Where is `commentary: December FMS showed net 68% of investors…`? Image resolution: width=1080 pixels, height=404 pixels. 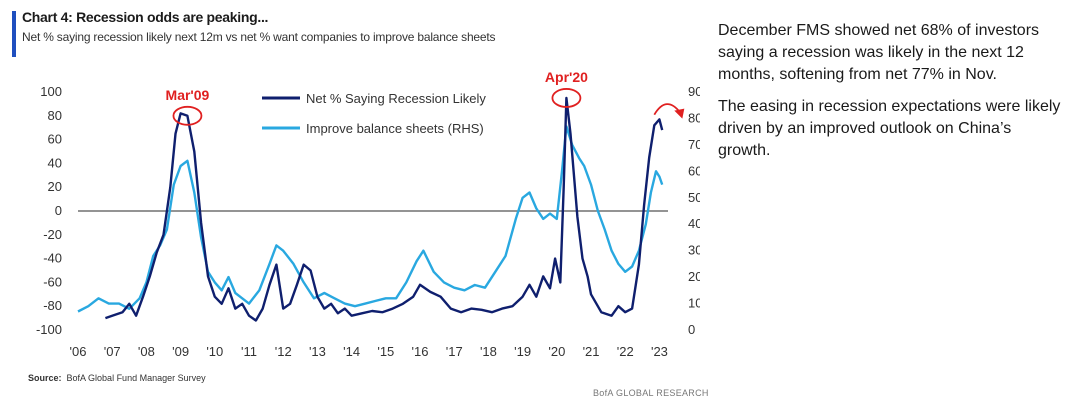 commentary: December FMS showed net 68% of investors… is located at coordinates (893, 96).